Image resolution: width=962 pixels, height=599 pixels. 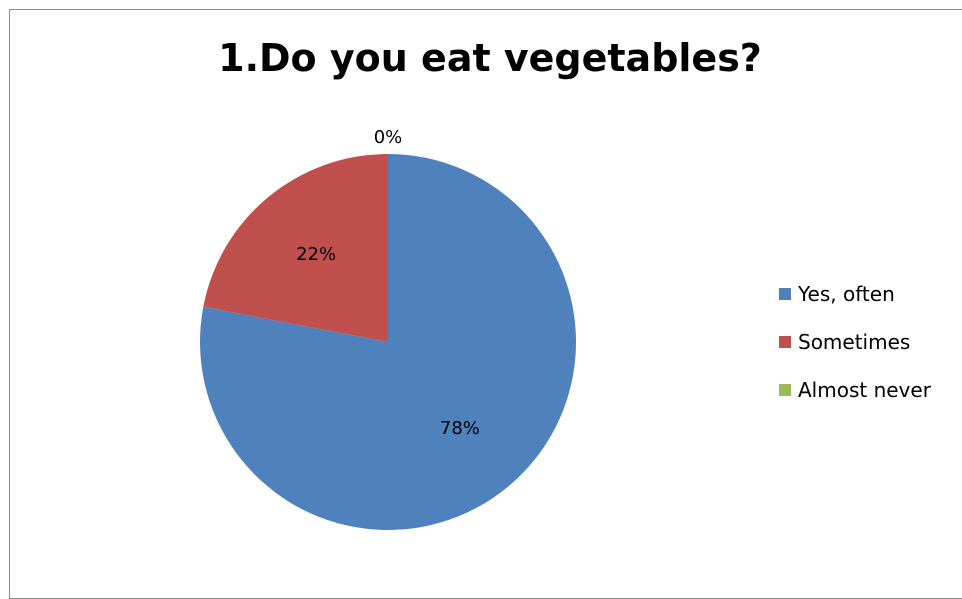 I want to click on legend-swatch-yes-often, so click(x=785, y=294).